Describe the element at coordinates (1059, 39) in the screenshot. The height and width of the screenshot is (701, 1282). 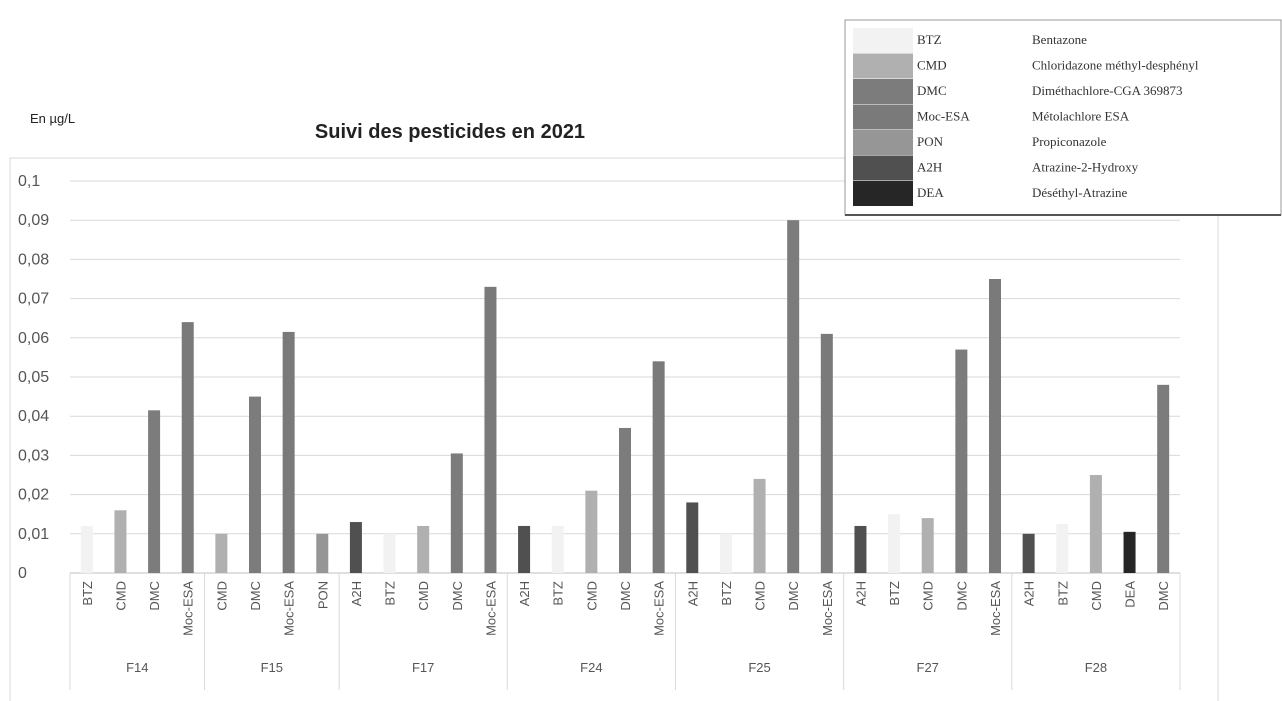
I see `legend-label: Bentazone` at that location.